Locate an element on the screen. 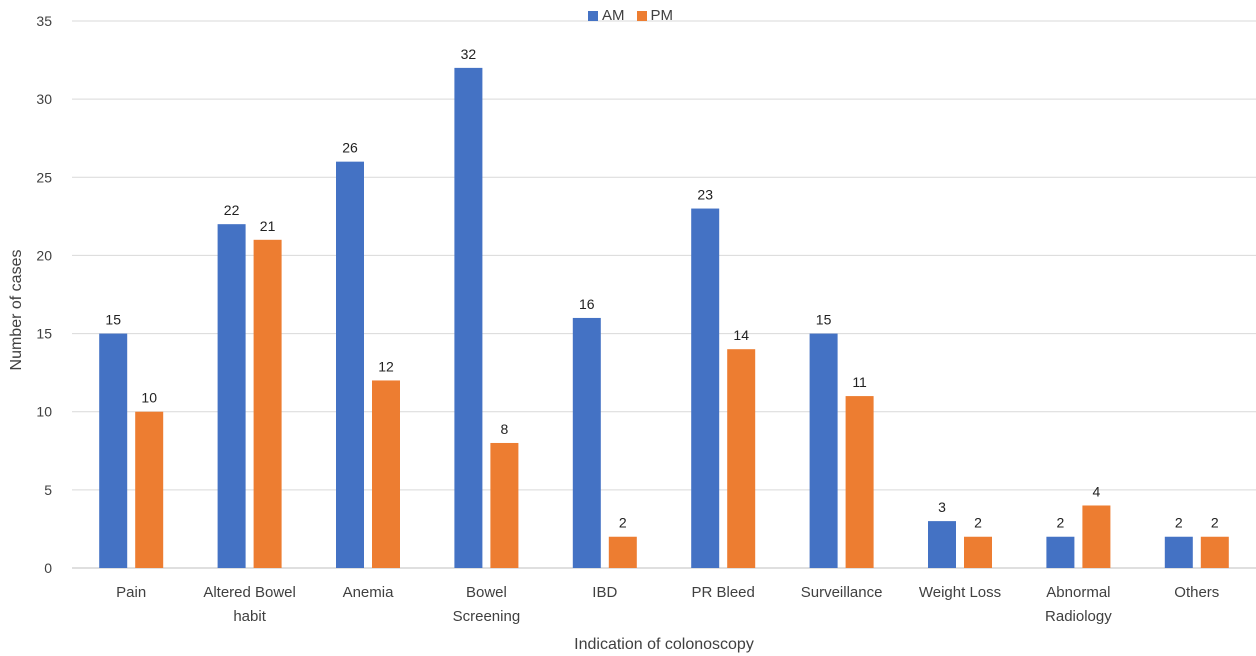 This screenshot has height=656, width=1256. data-label-am: 16 is located at coordinates (587, 304).